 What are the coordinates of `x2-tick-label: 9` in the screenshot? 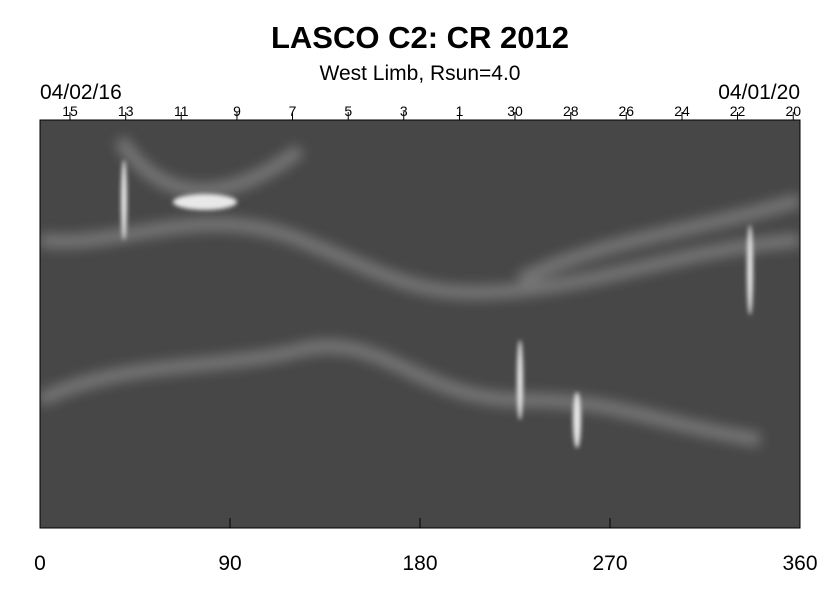 It's located at (237, 111).